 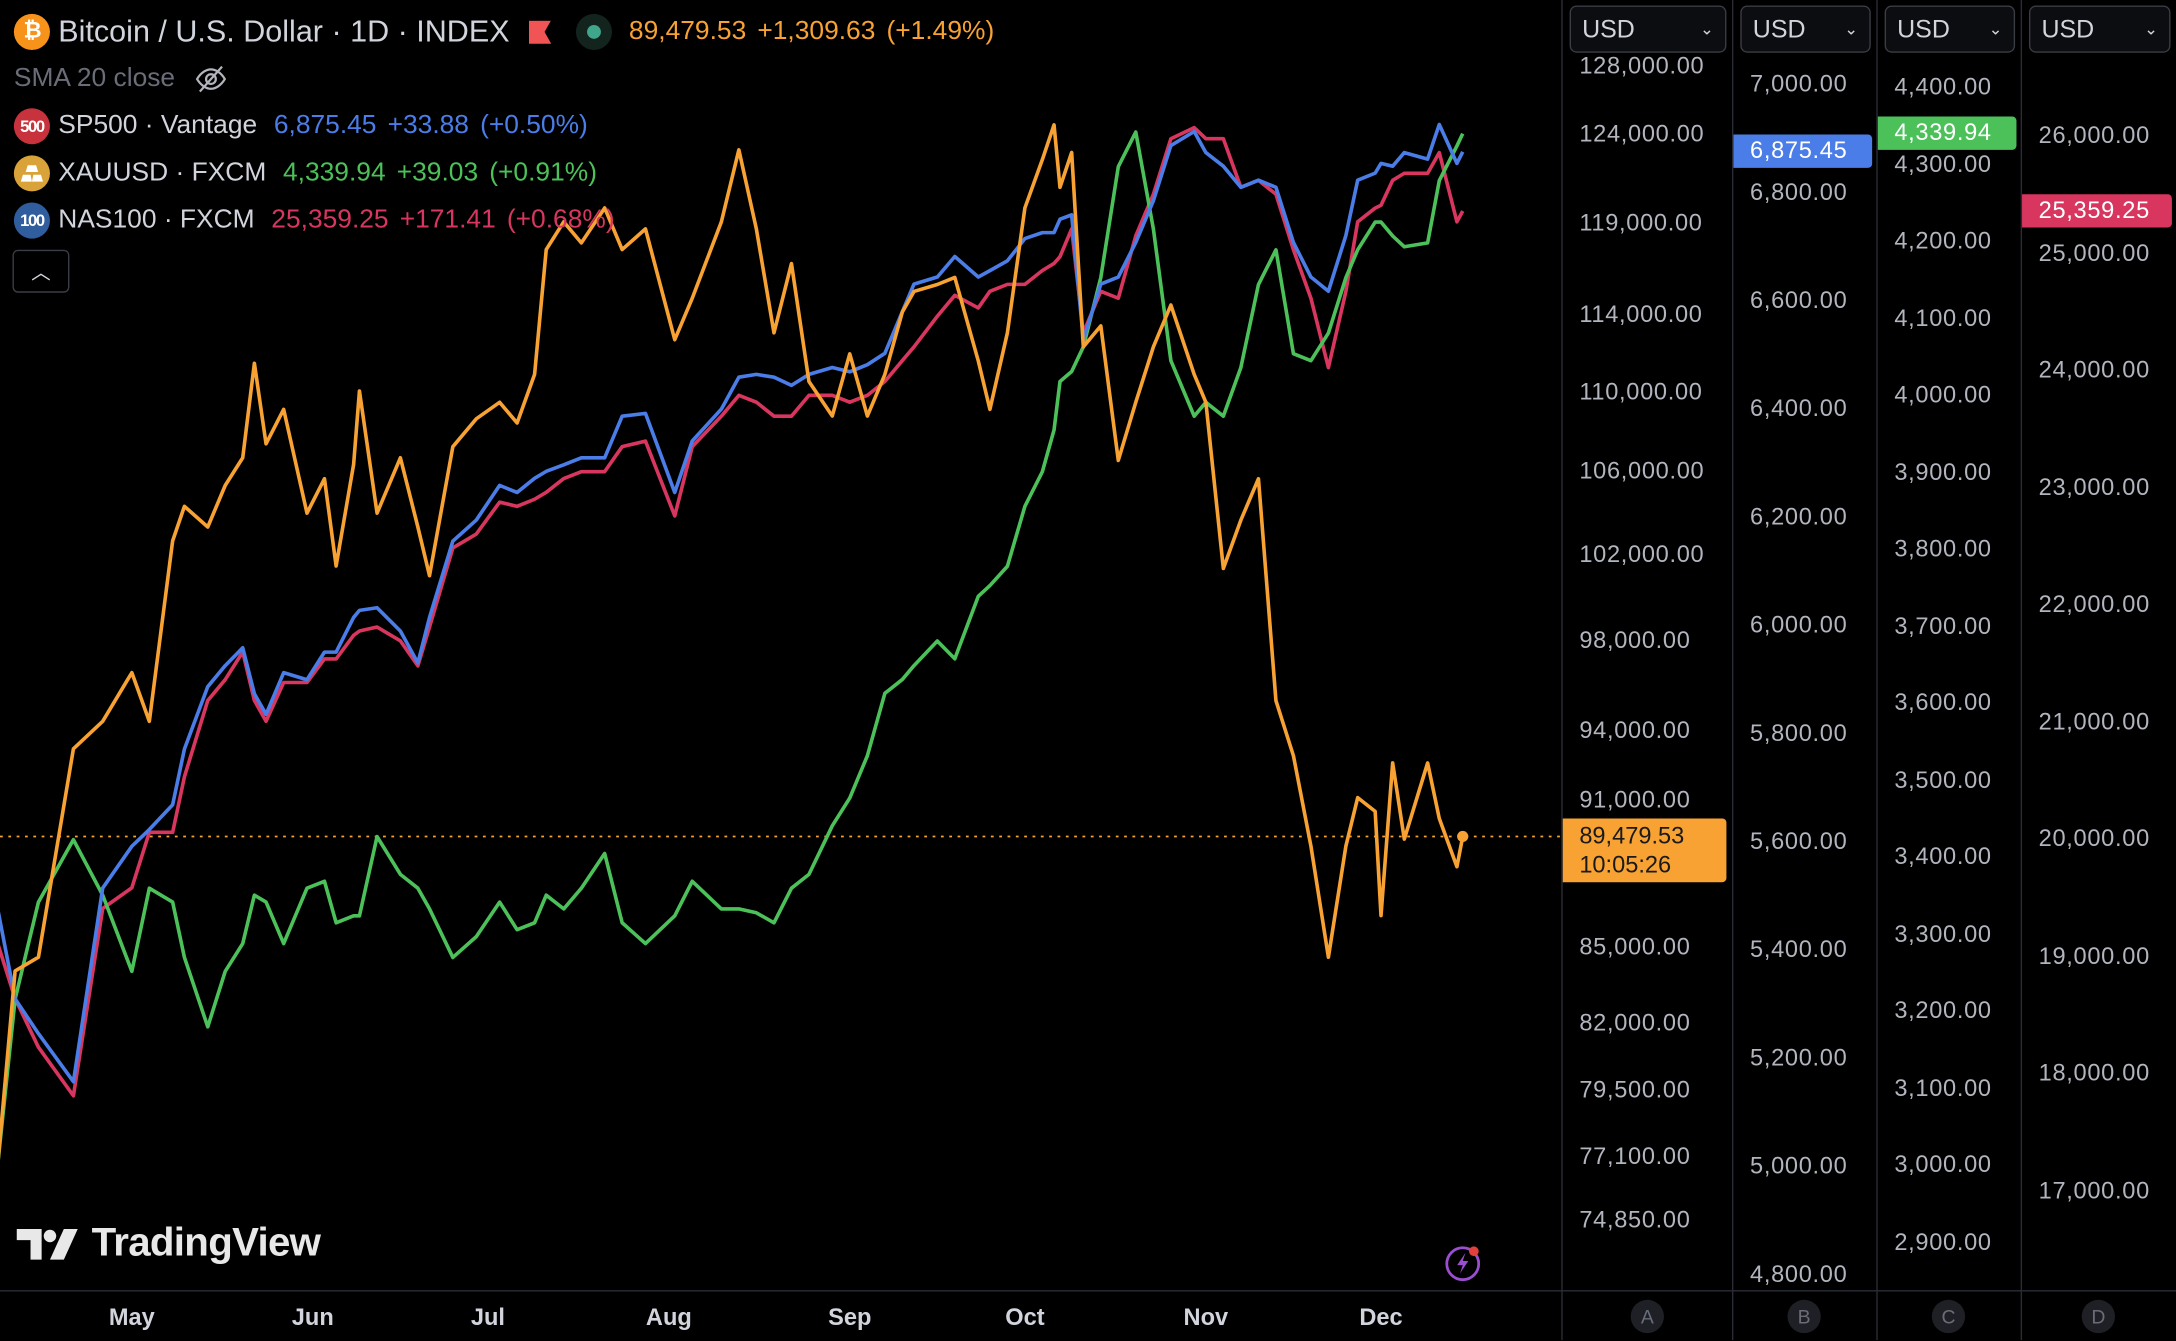 I want to click on gold-bars-icon, so click(x=31, y=173).